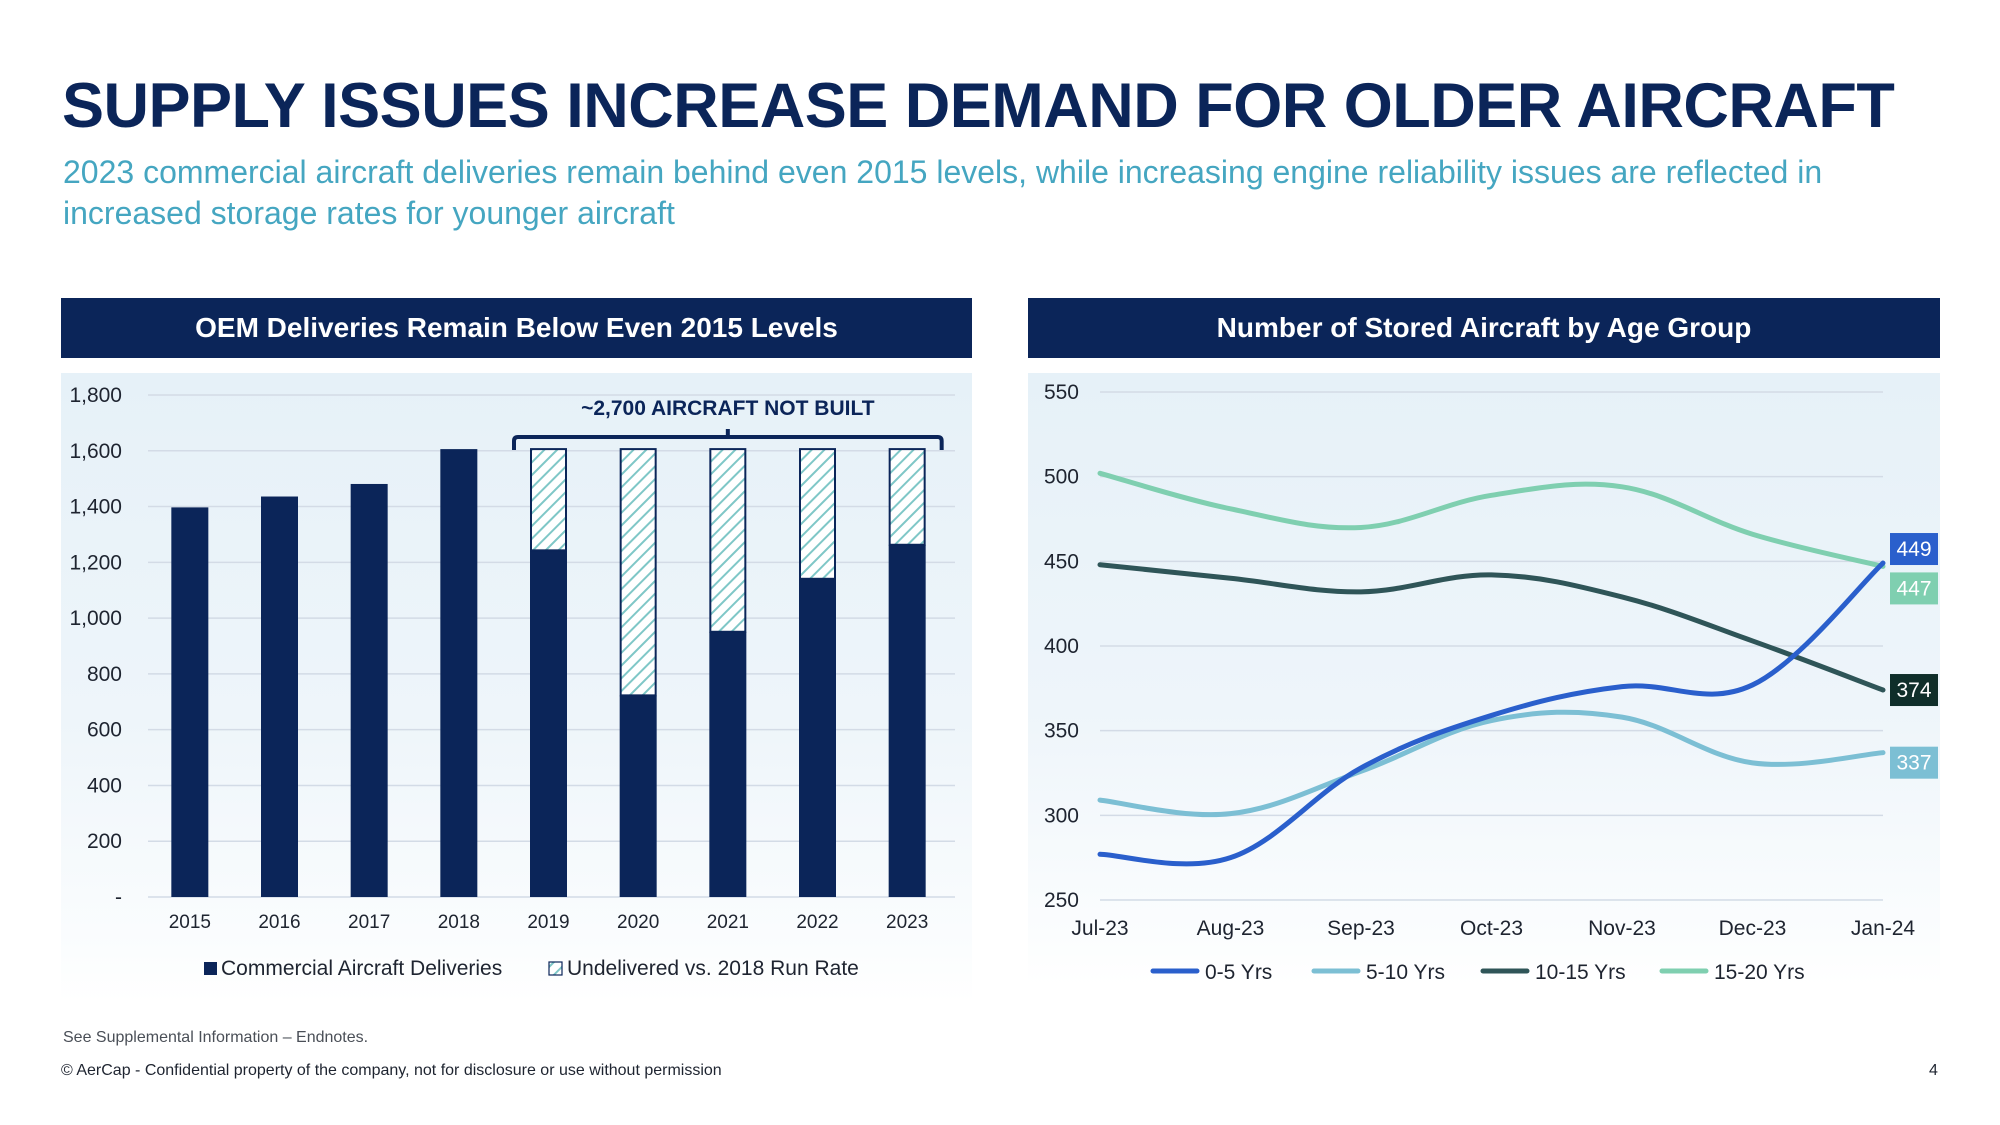  Describe the element at coordinates (638, 572) in the screenshot. I see `bar-undelivered-2020` at that location.